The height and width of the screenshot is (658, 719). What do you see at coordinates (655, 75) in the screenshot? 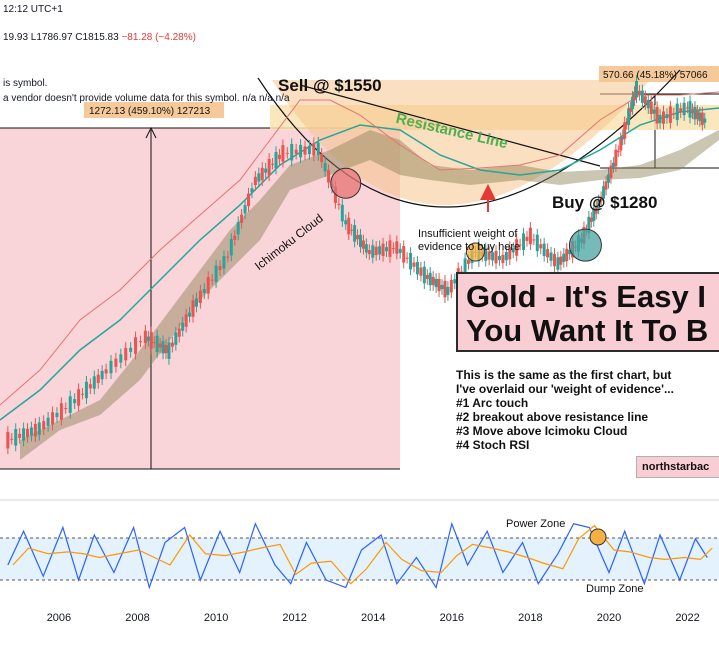
I see `measure-label-right: 570.66 (45.18%) 57066` at bounding box center [655, 75].